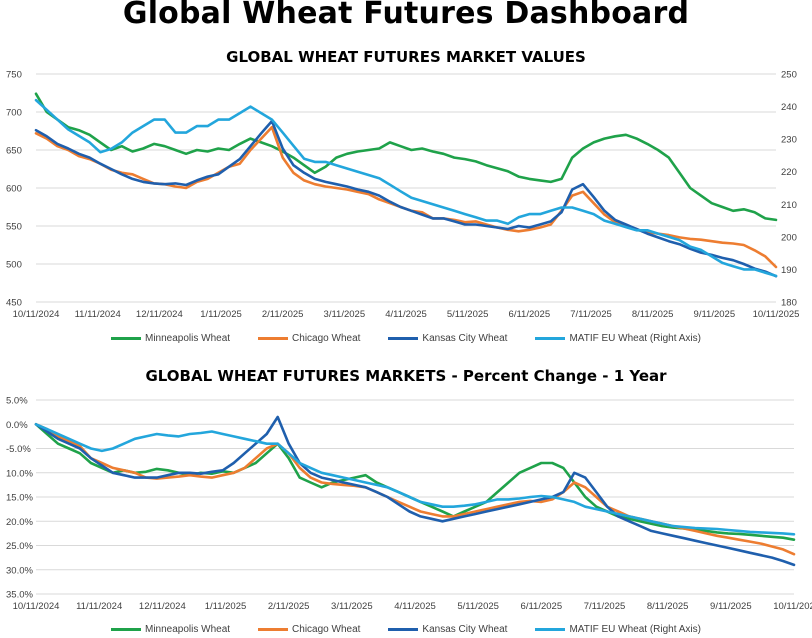  What do you see at coordinates (406, 15) in the screenshot?
I see `page-title: Global Wheat Futures Dashboard` at bounding box center [406, 15].